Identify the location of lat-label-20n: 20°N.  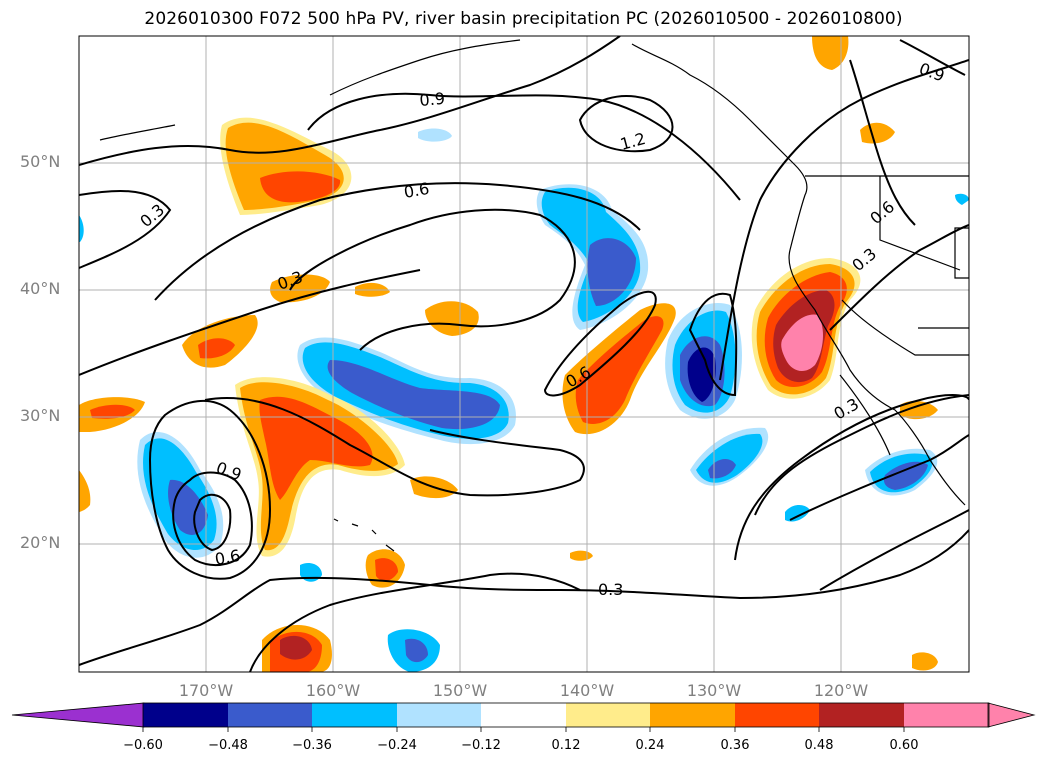
(40, 542).